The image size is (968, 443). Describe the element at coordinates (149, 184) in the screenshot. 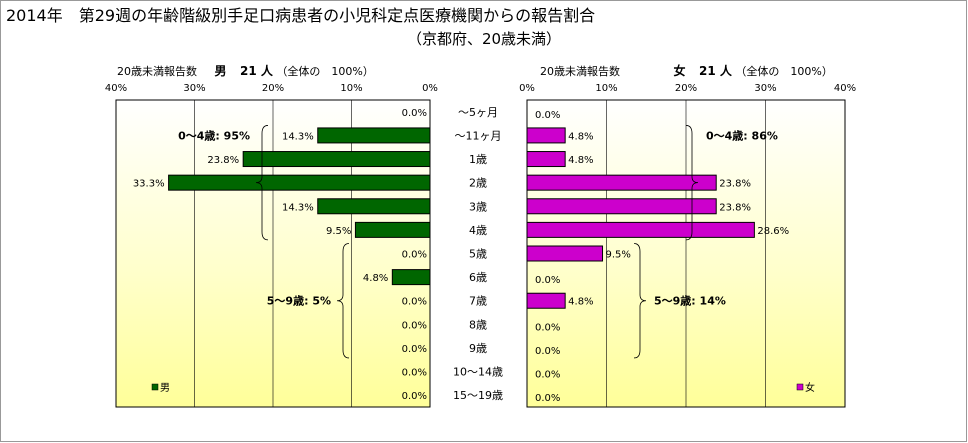

I see `left-value-label: 33.3%` at that location.